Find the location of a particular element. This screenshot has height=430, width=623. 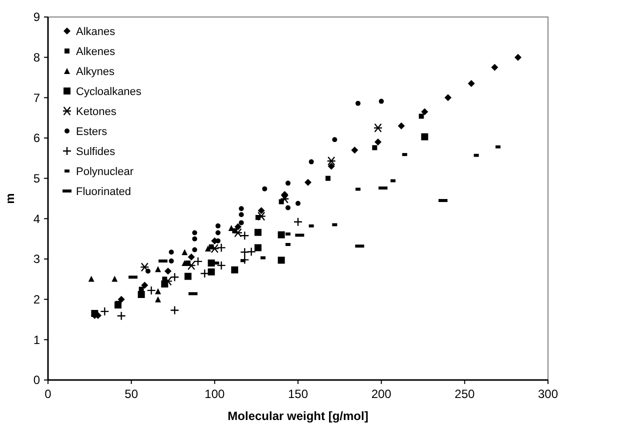

y-tick-label: 5 is located at coordinates (36, 179).